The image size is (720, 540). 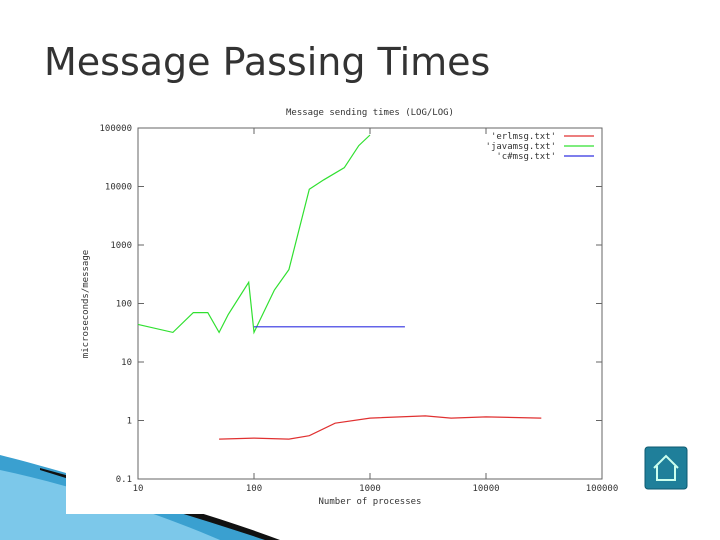 I want to click on y-tick-label: 100, so click(x=124, y=305).